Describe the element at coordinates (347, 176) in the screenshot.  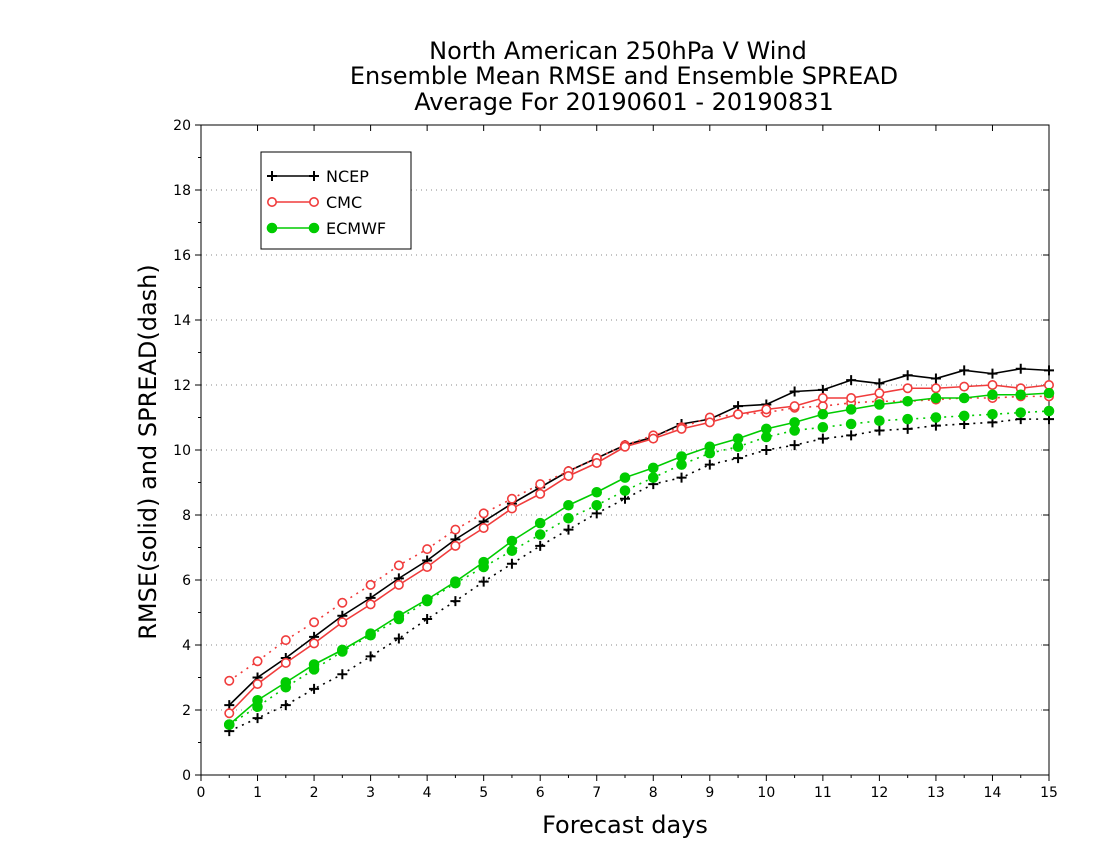
I see `legend-label: NCEP` at that location.